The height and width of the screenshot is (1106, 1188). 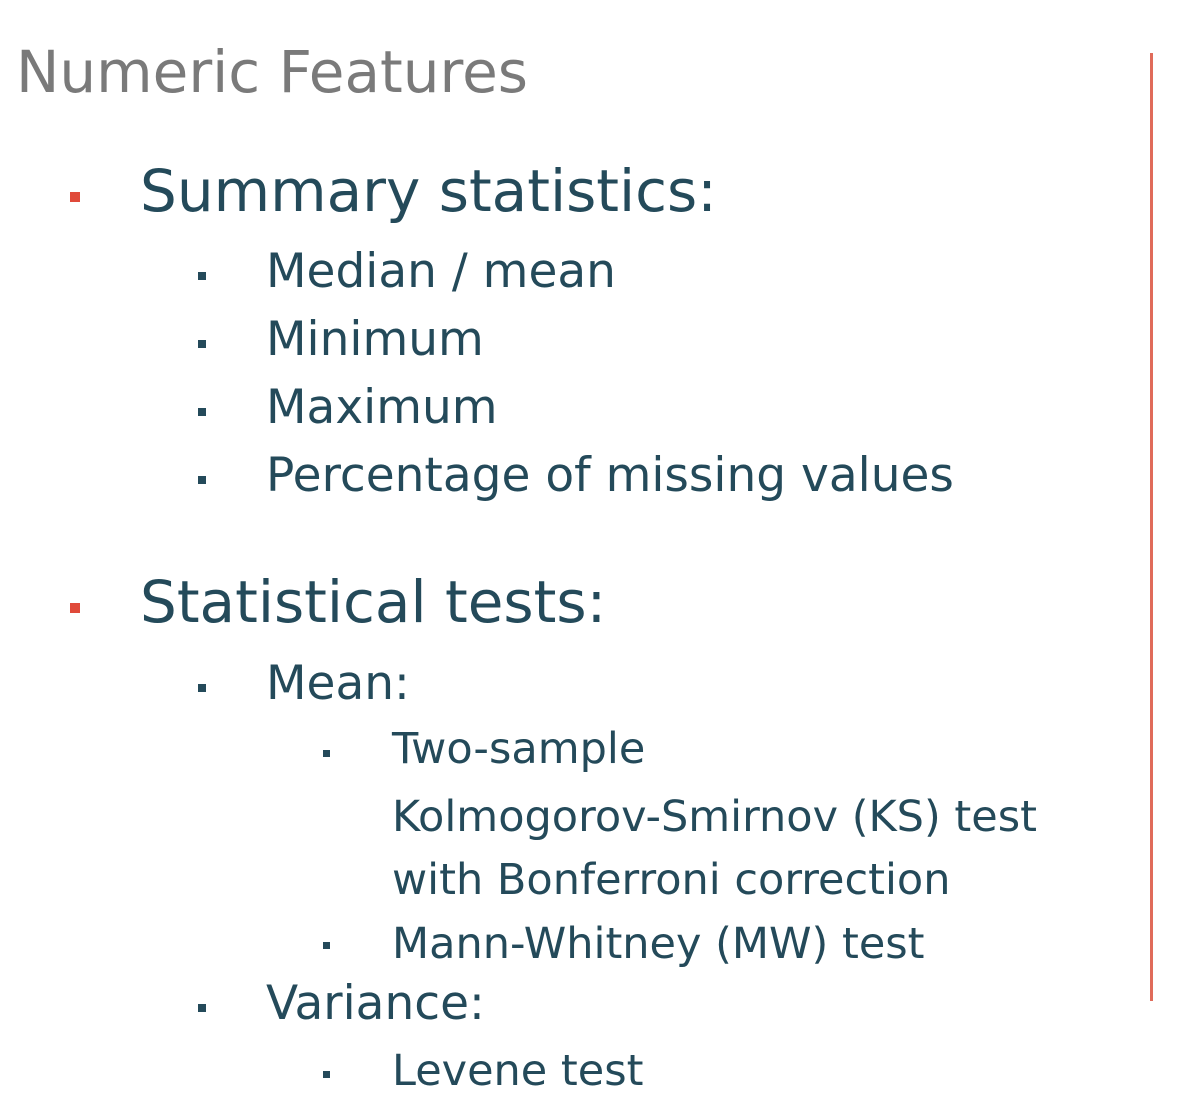 What do you see at coordinates (373, 602) in the screenshot?
I see `section-heading-statistical-tests: Statistical tests:` at bounding box center [373, 602].